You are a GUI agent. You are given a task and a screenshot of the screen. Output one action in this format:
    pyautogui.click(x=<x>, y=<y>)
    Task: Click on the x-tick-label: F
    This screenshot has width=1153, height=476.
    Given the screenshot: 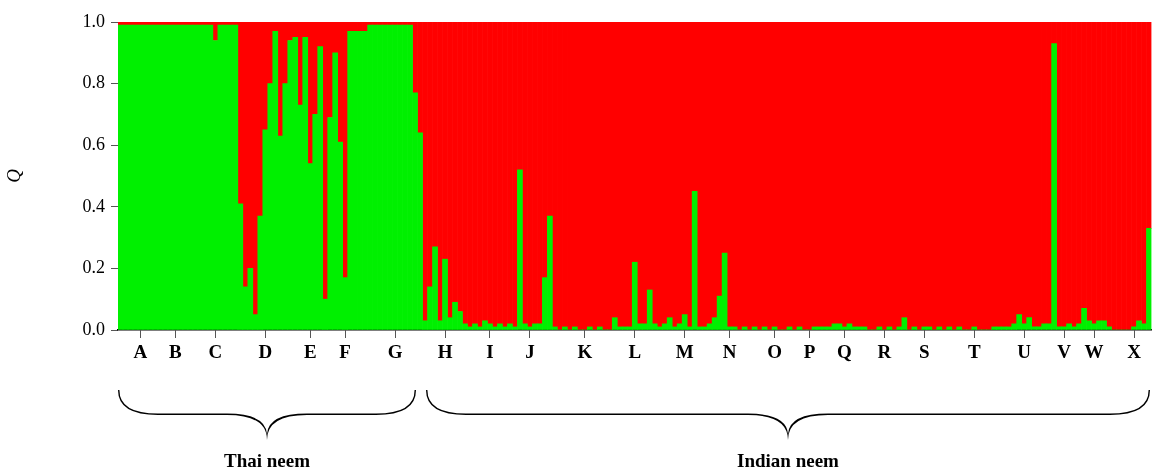 What is the action you would take?
    pyautogui.click(x=345, y=352)
    